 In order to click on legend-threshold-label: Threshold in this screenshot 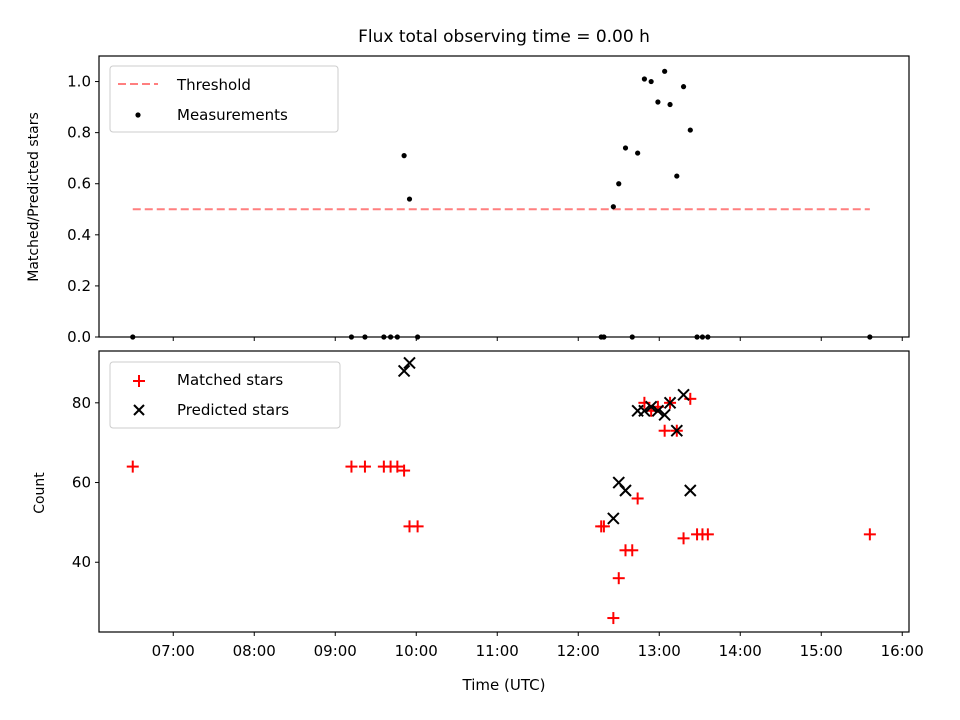, I will do `click(213, 85)`.